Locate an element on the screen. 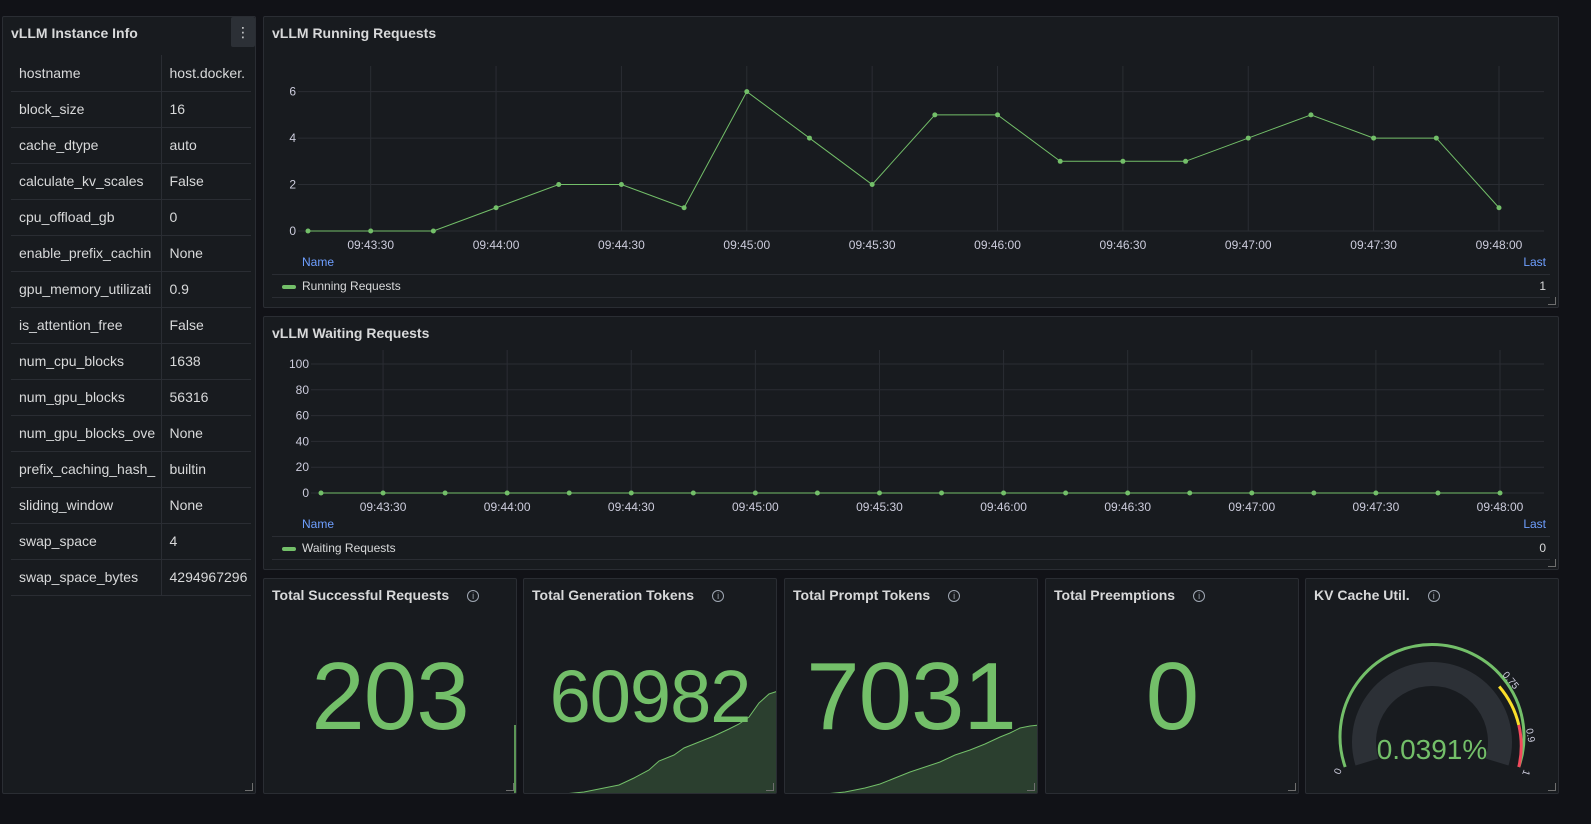  y-tick-label: 0 is located at coordinates (292, 231).